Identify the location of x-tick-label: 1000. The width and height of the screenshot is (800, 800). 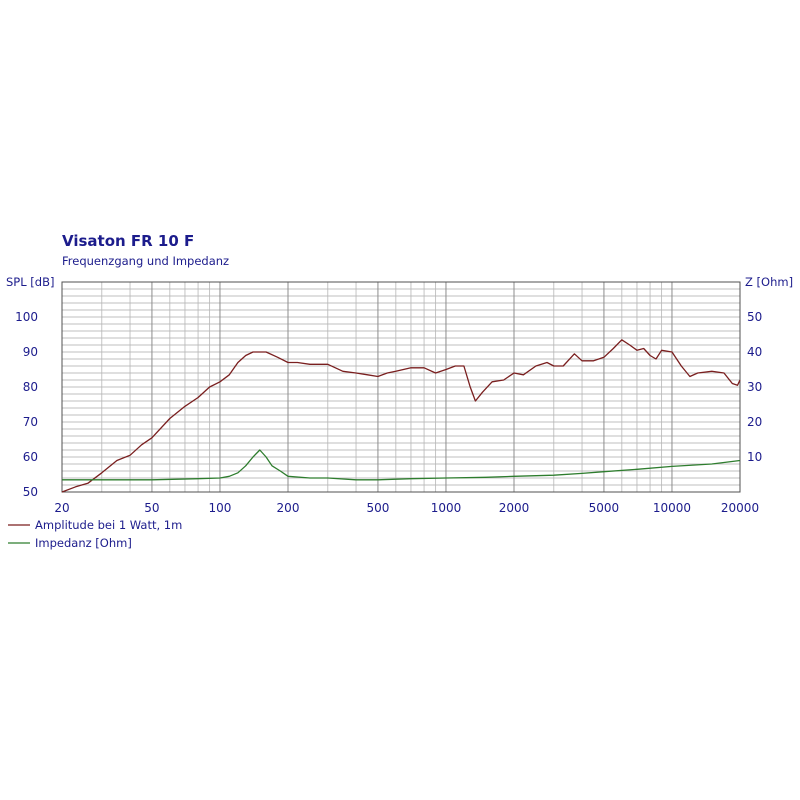
(446, 508).